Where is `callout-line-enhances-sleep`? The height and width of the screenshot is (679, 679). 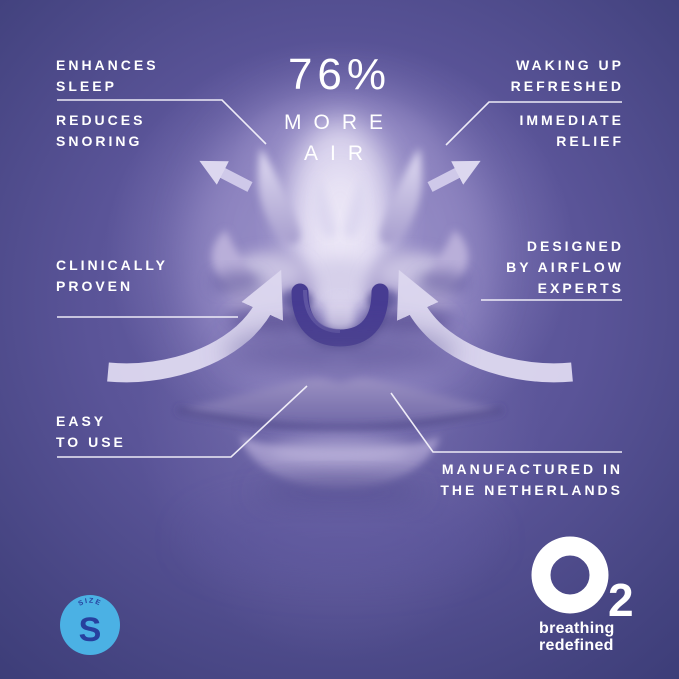 callout-line-enhances-sleep is located at coordinates (162, 122).